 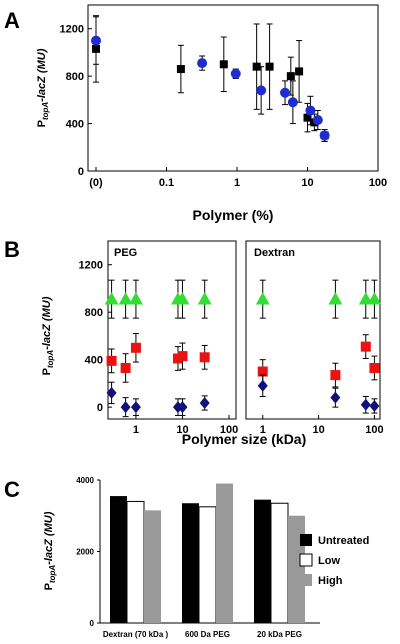 I want to click on panel-b-y-tick-label: 0, so click(x=100, y=408).